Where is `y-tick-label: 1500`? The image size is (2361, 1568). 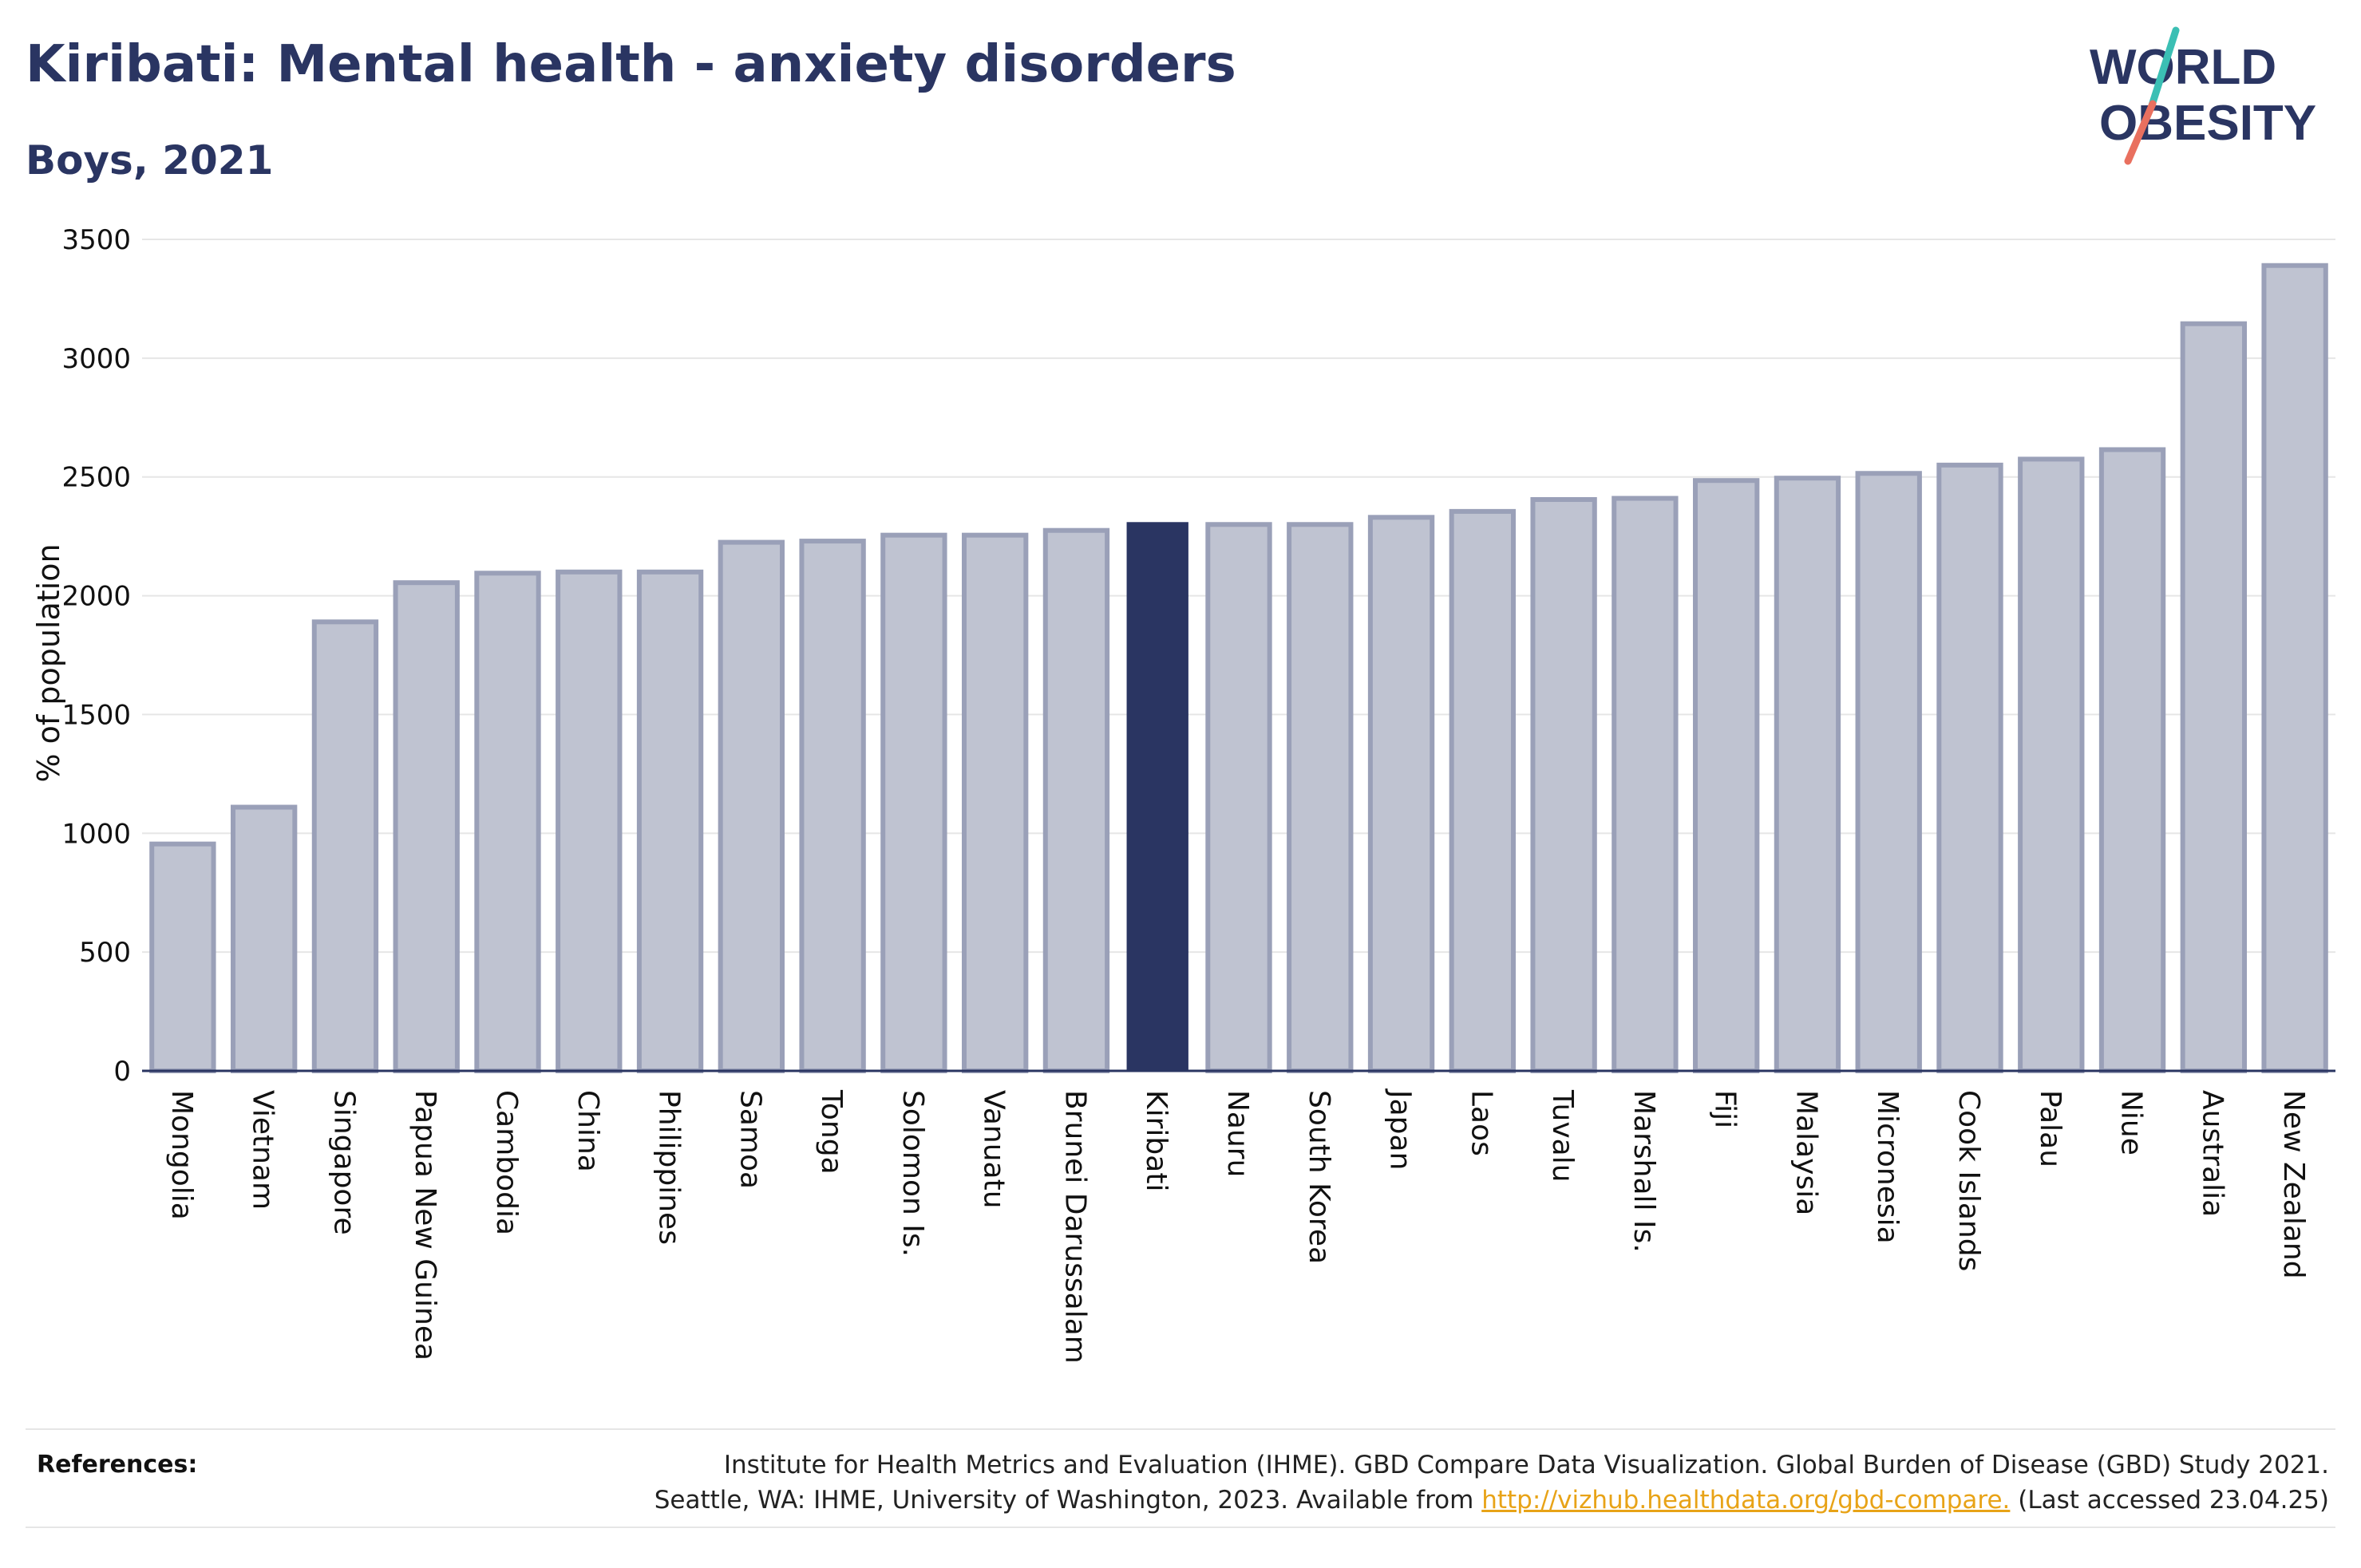
y-tick-label: 1500 is located at coordinates (96, 715).